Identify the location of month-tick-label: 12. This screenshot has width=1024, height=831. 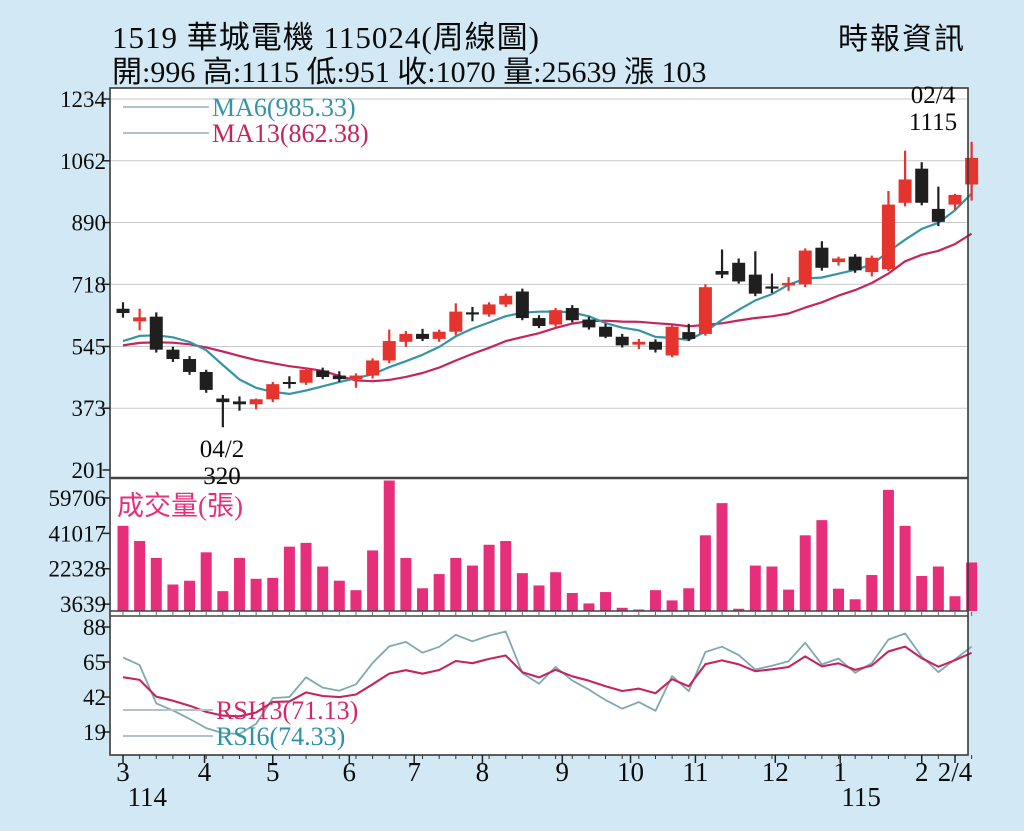
(775, 772).